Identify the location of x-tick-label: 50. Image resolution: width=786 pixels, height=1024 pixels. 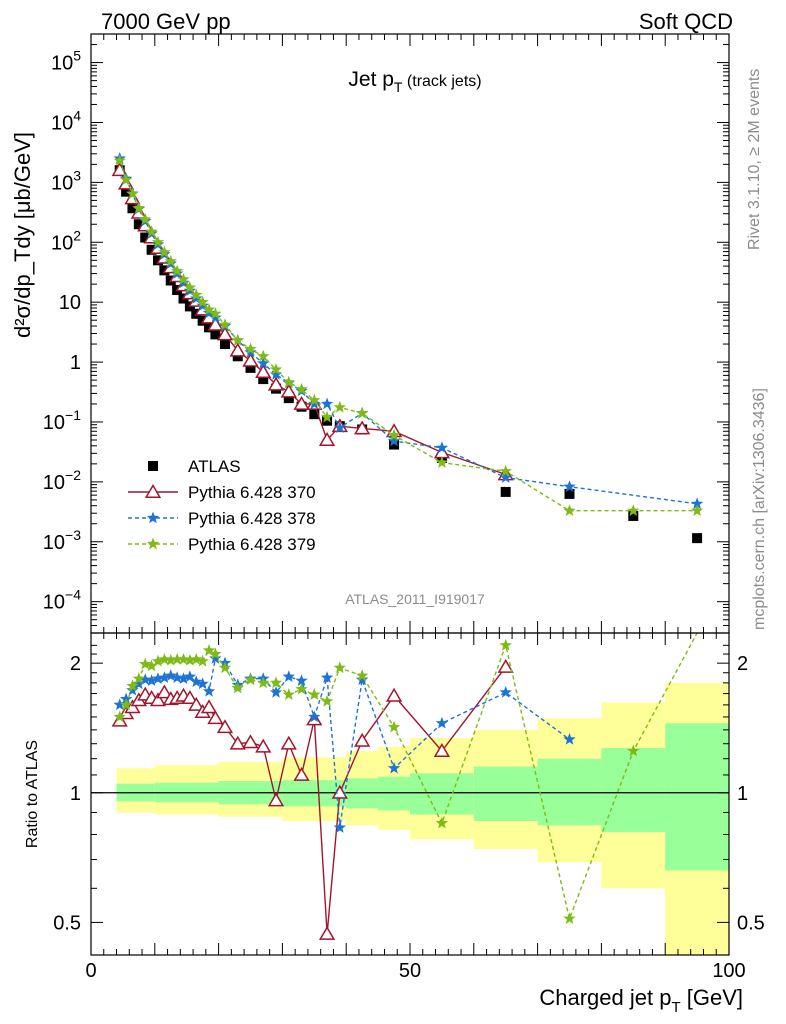
(410, 971).